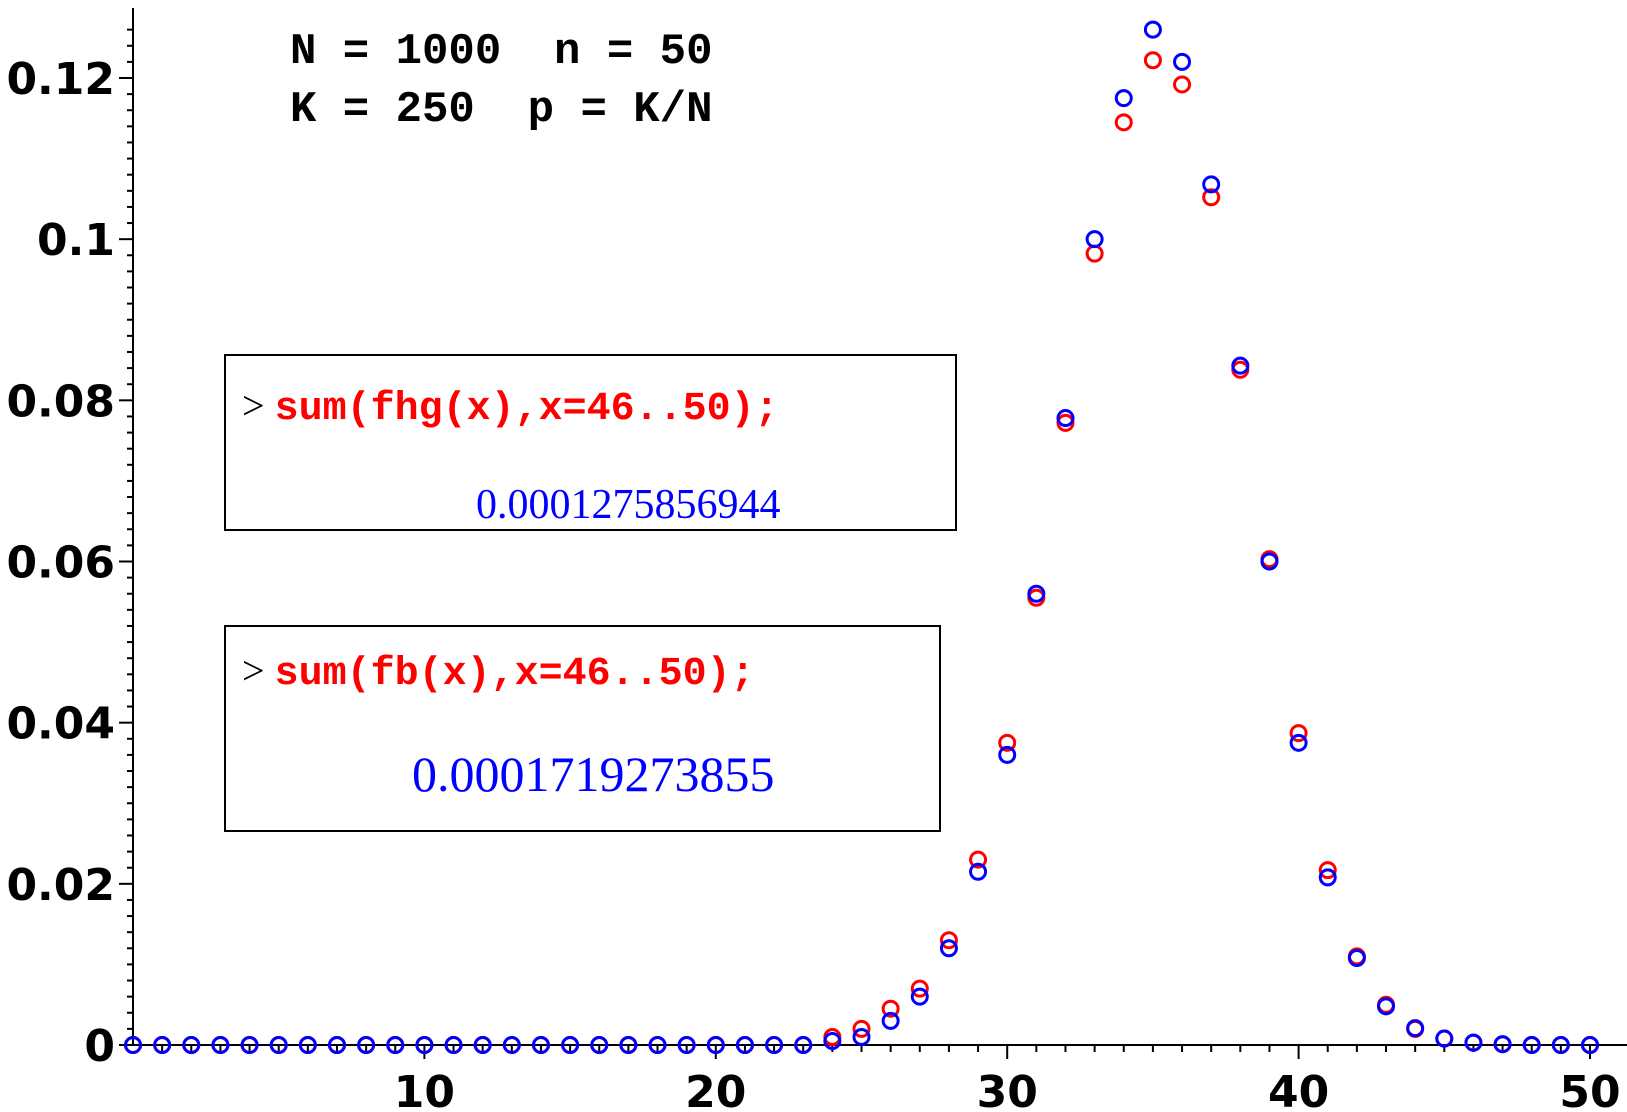  What do you see at coordinates (628, 505) in the screenshot?
I see `command-output-fhg: 0.0001275856944` at bounding box center [628, 505].